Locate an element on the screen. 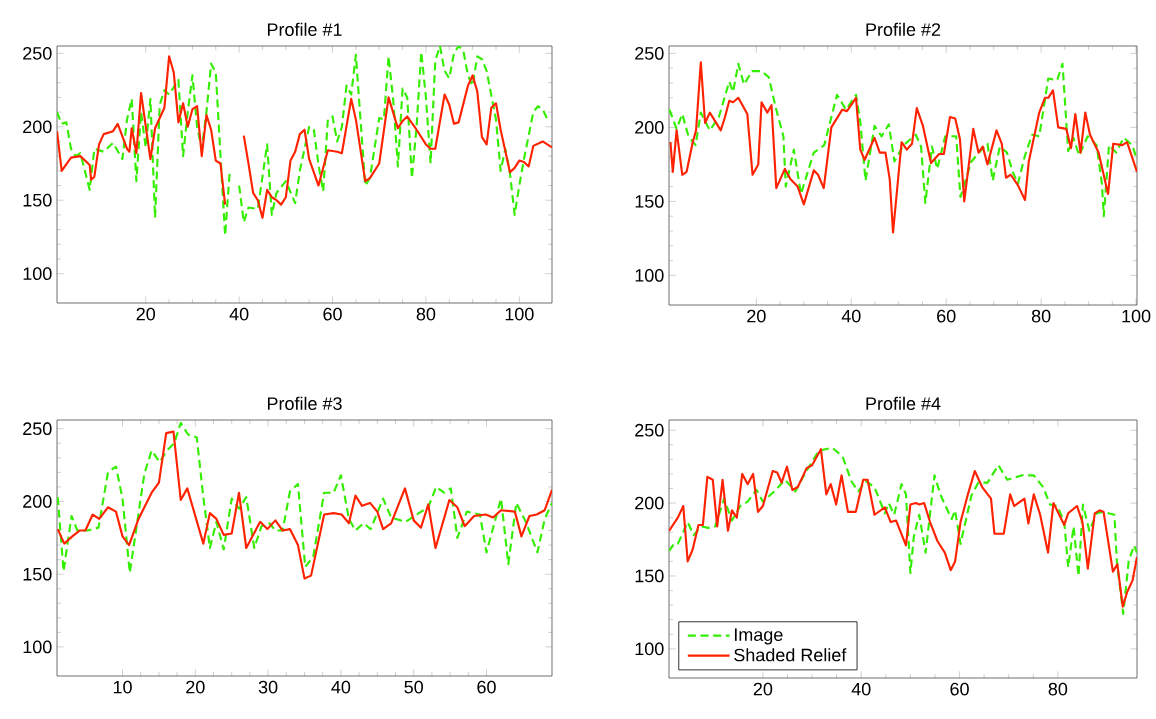  chart-title: Profile #2 is located at coordinates (903, 29).